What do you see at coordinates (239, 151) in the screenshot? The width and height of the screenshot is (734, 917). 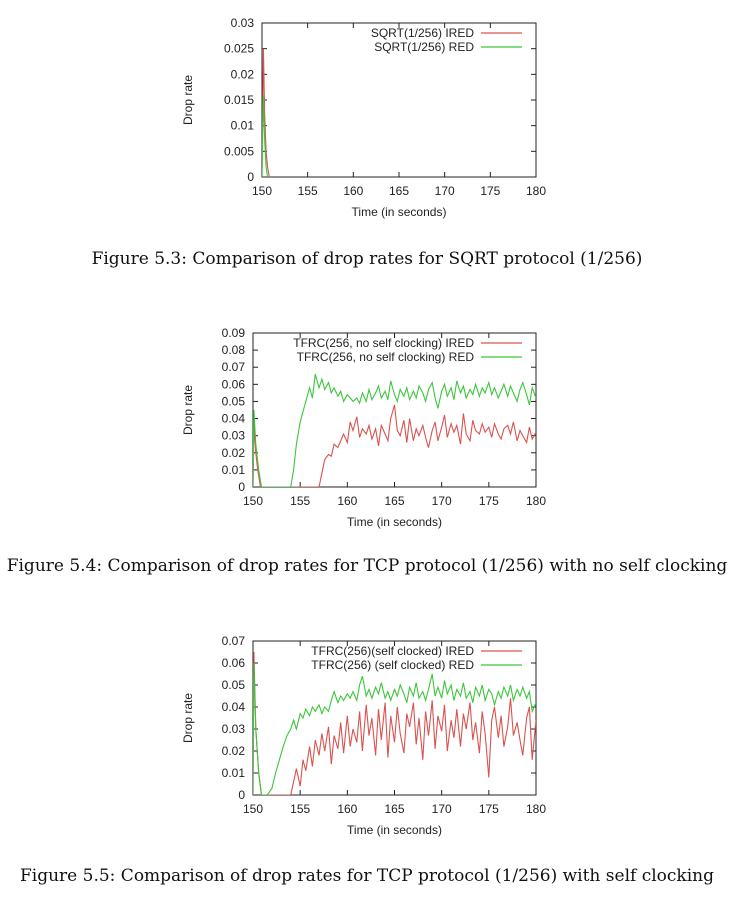 I see `y-tick-label: 0.005` at bounding box center [239, 151].